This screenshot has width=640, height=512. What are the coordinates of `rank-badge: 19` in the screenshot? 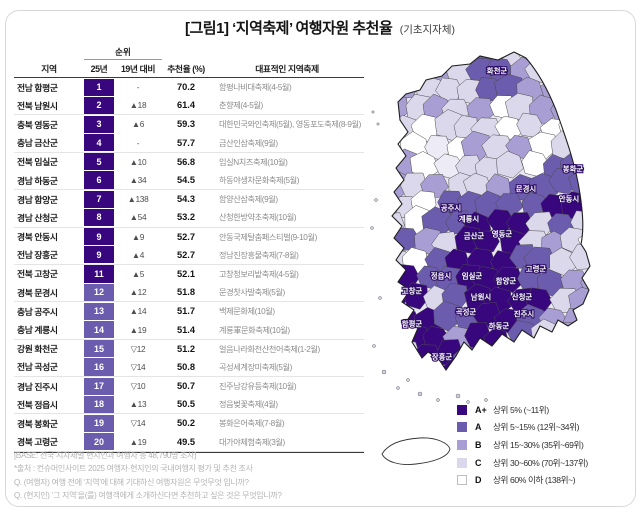 It's located at (99, 423).